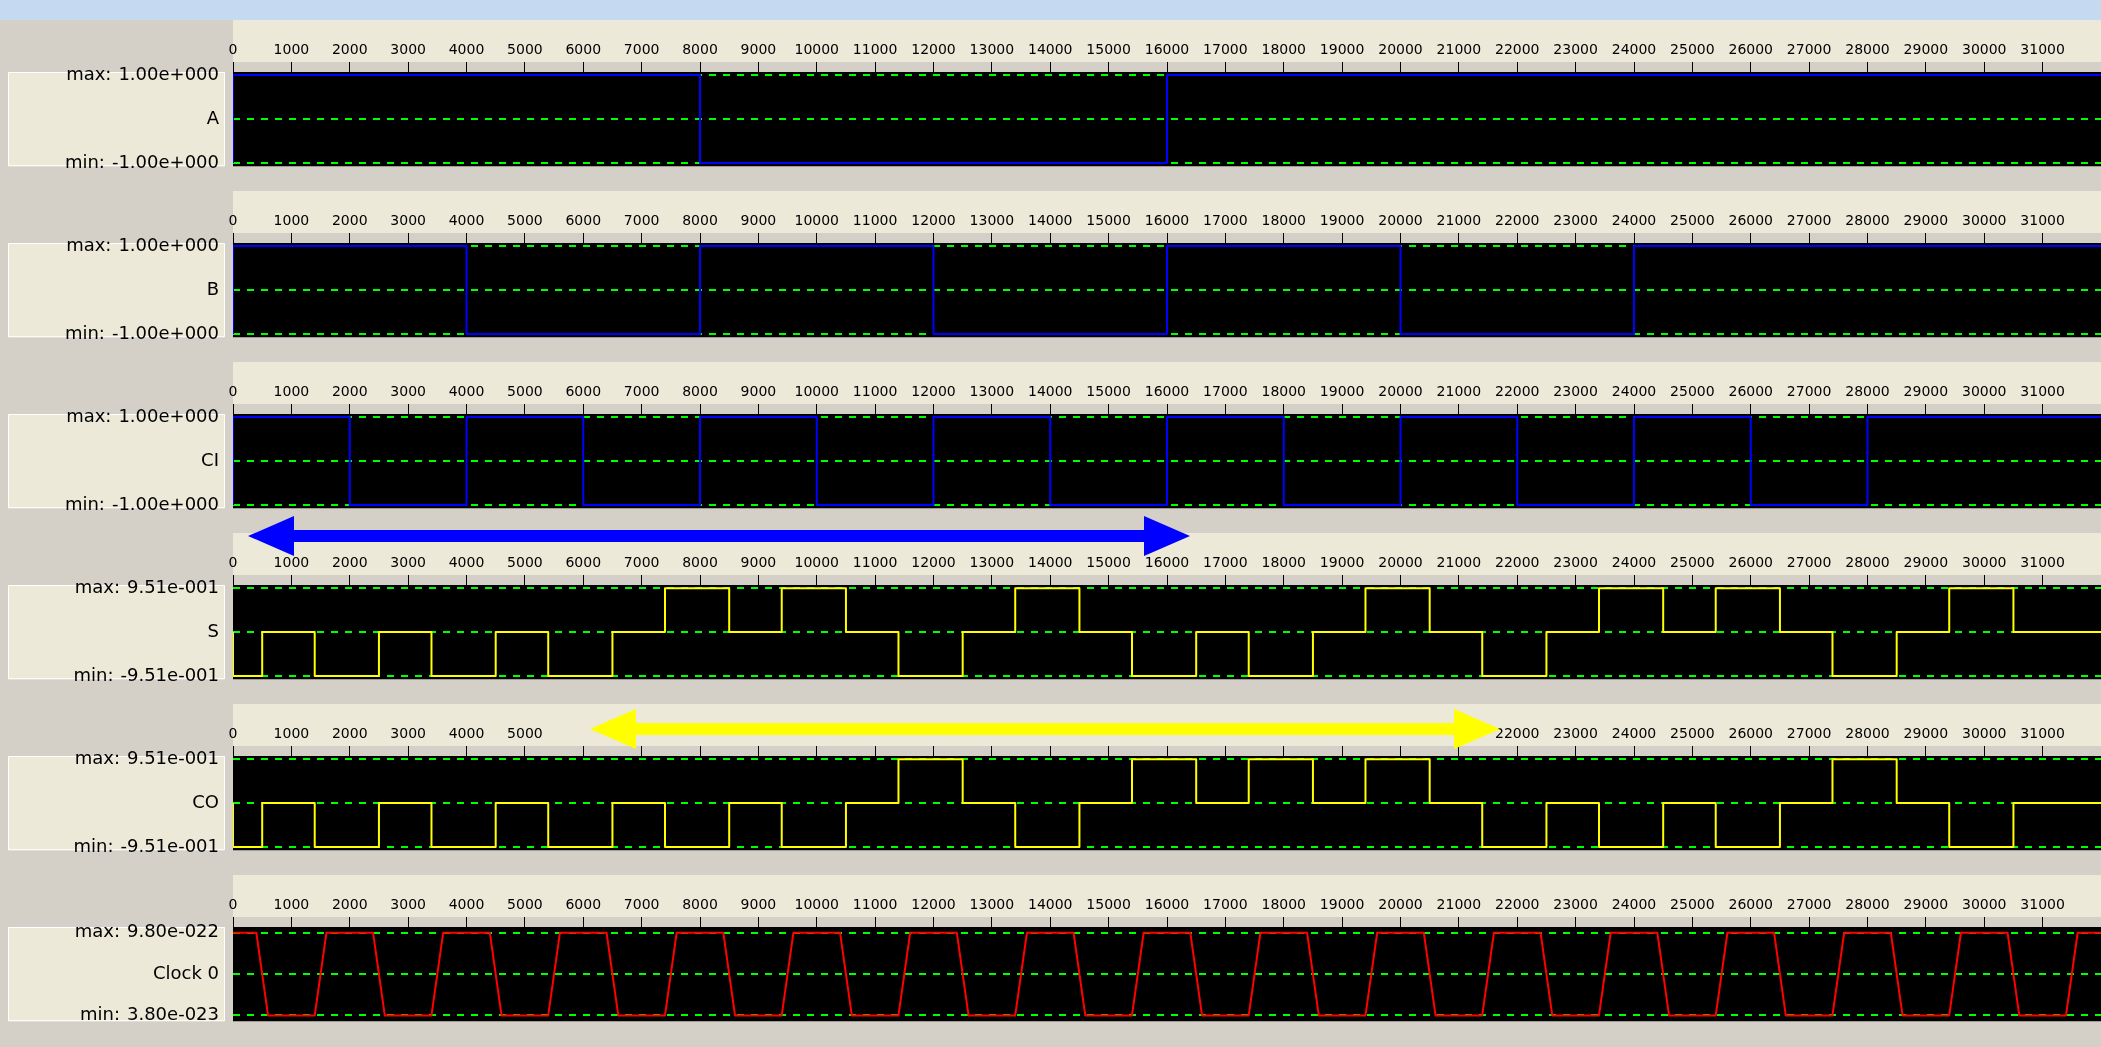  What do you see at coordinates (210, 459) in the screenshot?
I see `y-axis-title: CI` at bounding box center [210, 459].